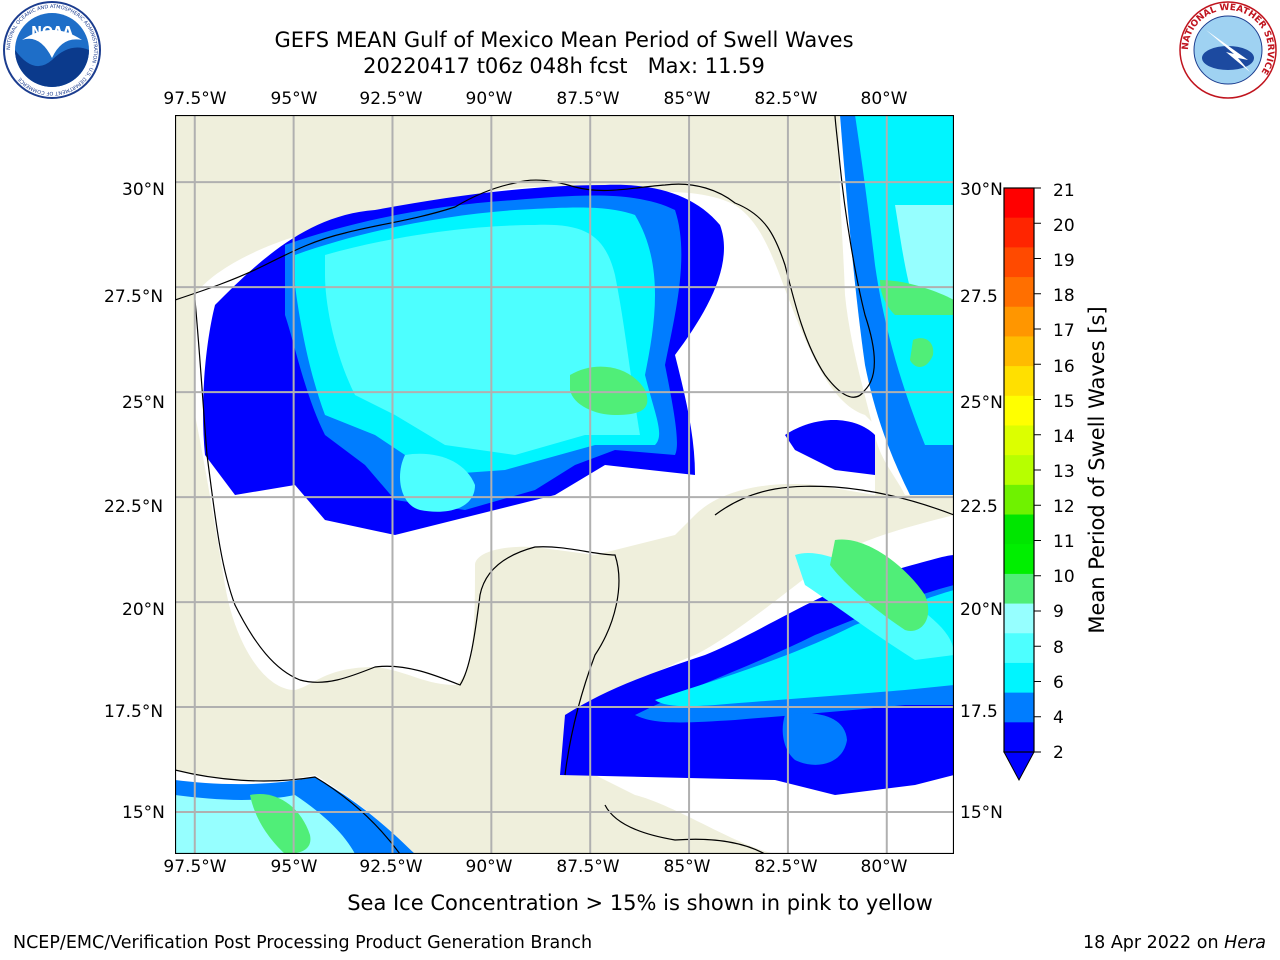 The width and height of the screenshot is (1280, 960). Describe the element at coordinates (564, 66) in the screenshot. I see `chart-subtitle: 20220417 t06z 048h fcst Max: 11.59` at that location.